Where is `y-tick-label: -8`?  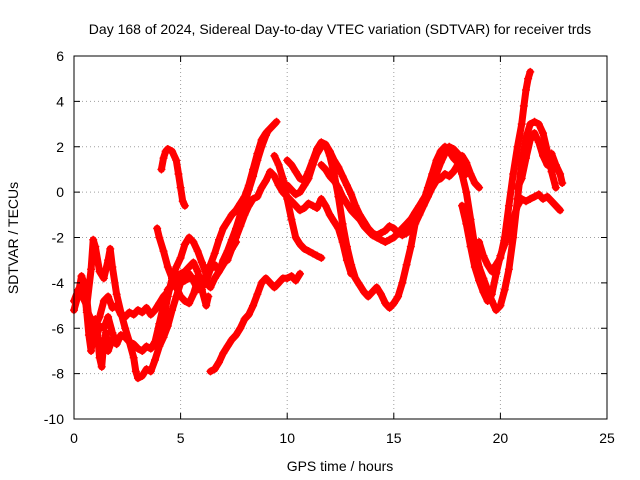
y-tick-label: -8 is located at coordinates (58, 374).